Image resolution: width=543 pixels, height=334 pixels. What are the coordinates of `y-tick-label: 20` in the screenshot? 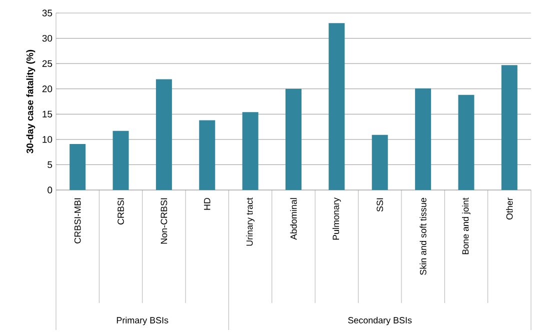 It's located at (47, 89).